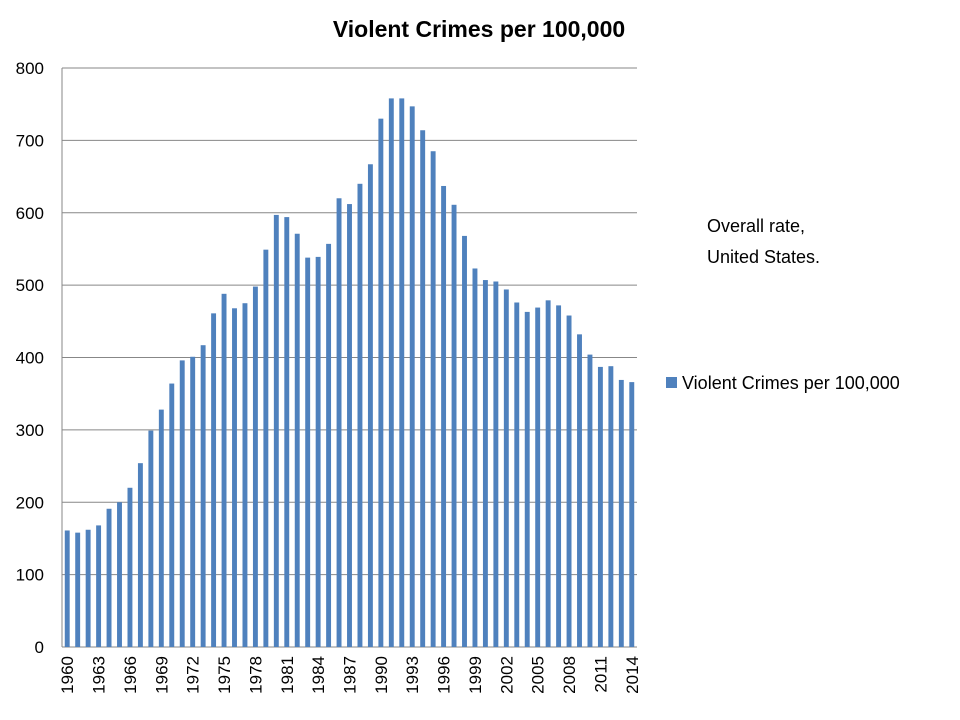 The width and height of the screenshot is (960, 720). What do you see at coordinates (763, 241) in the screenshot?
I see `annotation: Overall rate, United States.` at bounding box center [763, 241].